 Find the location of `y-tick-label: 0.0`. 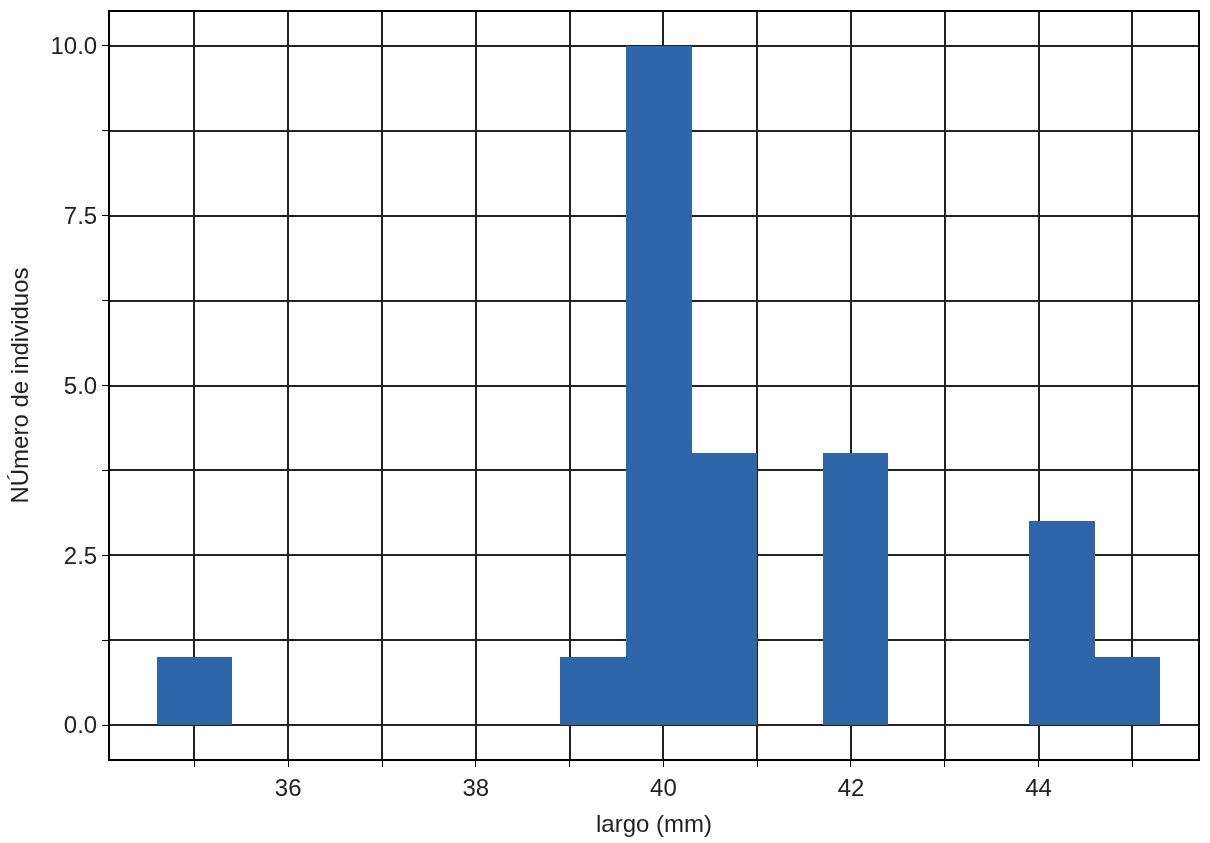

y-tick-label: 0.0 is located at coordinates (80, 725).